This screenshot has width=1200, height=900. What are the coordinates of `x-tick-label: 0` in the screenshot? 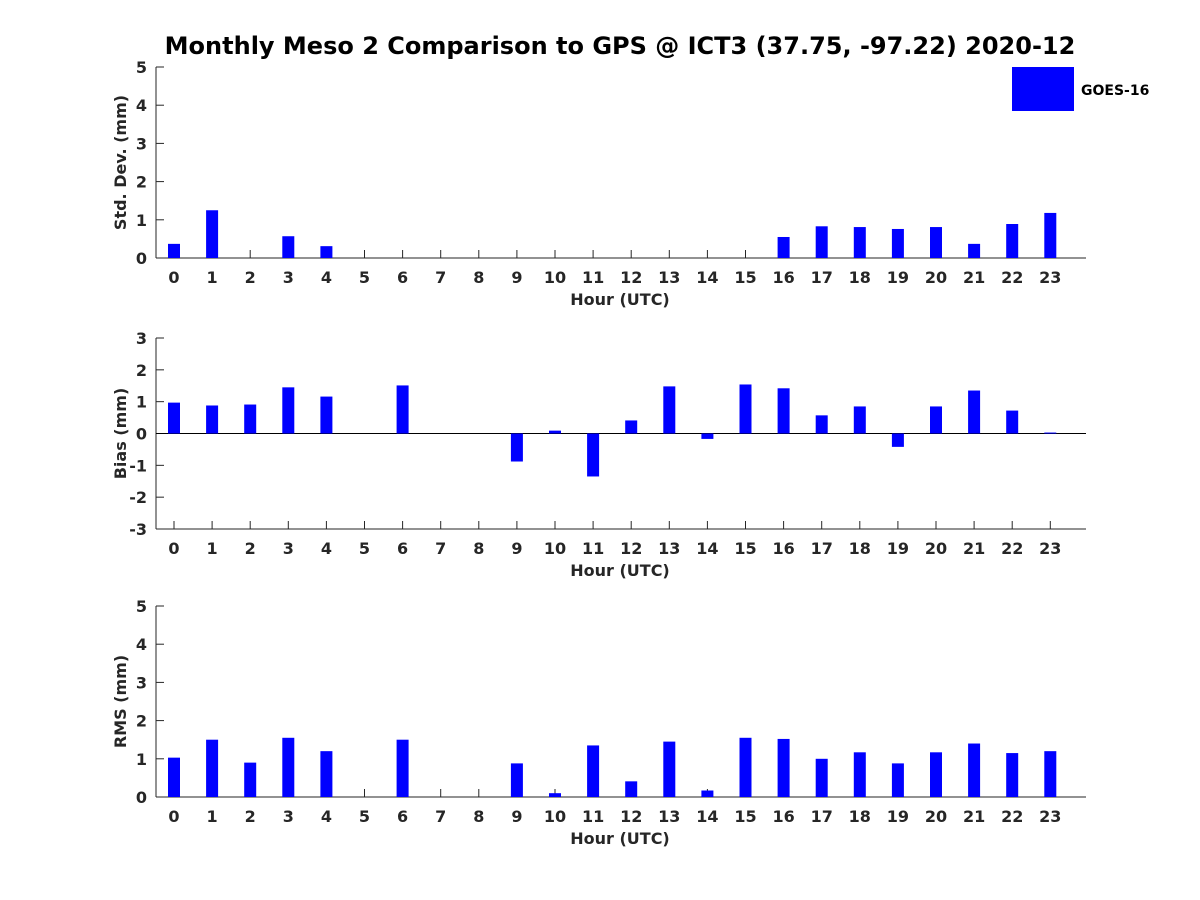 It's located at (173, 548).